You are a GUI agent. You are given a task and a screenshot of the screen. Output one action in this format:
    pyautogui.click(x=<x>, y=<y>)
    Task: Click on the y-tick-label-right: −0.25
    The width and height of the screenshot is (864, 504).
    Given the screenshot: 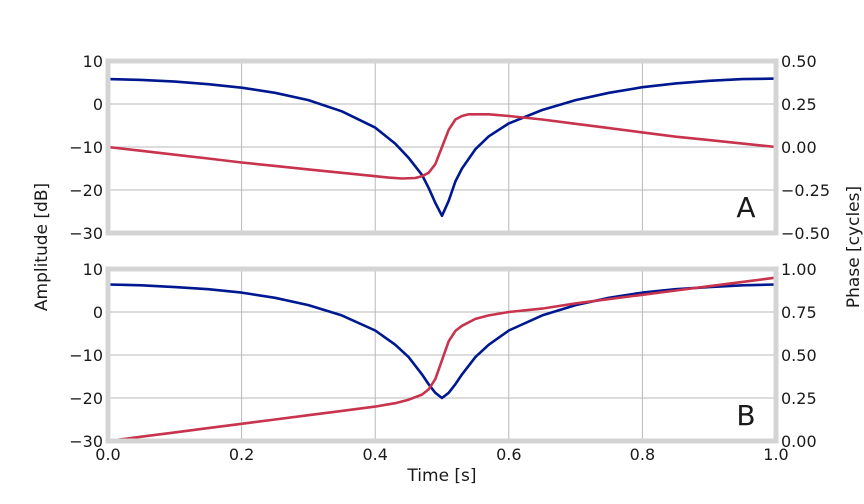 What is the action you would take?
    pyautogui.click(x=805, y=190)
    